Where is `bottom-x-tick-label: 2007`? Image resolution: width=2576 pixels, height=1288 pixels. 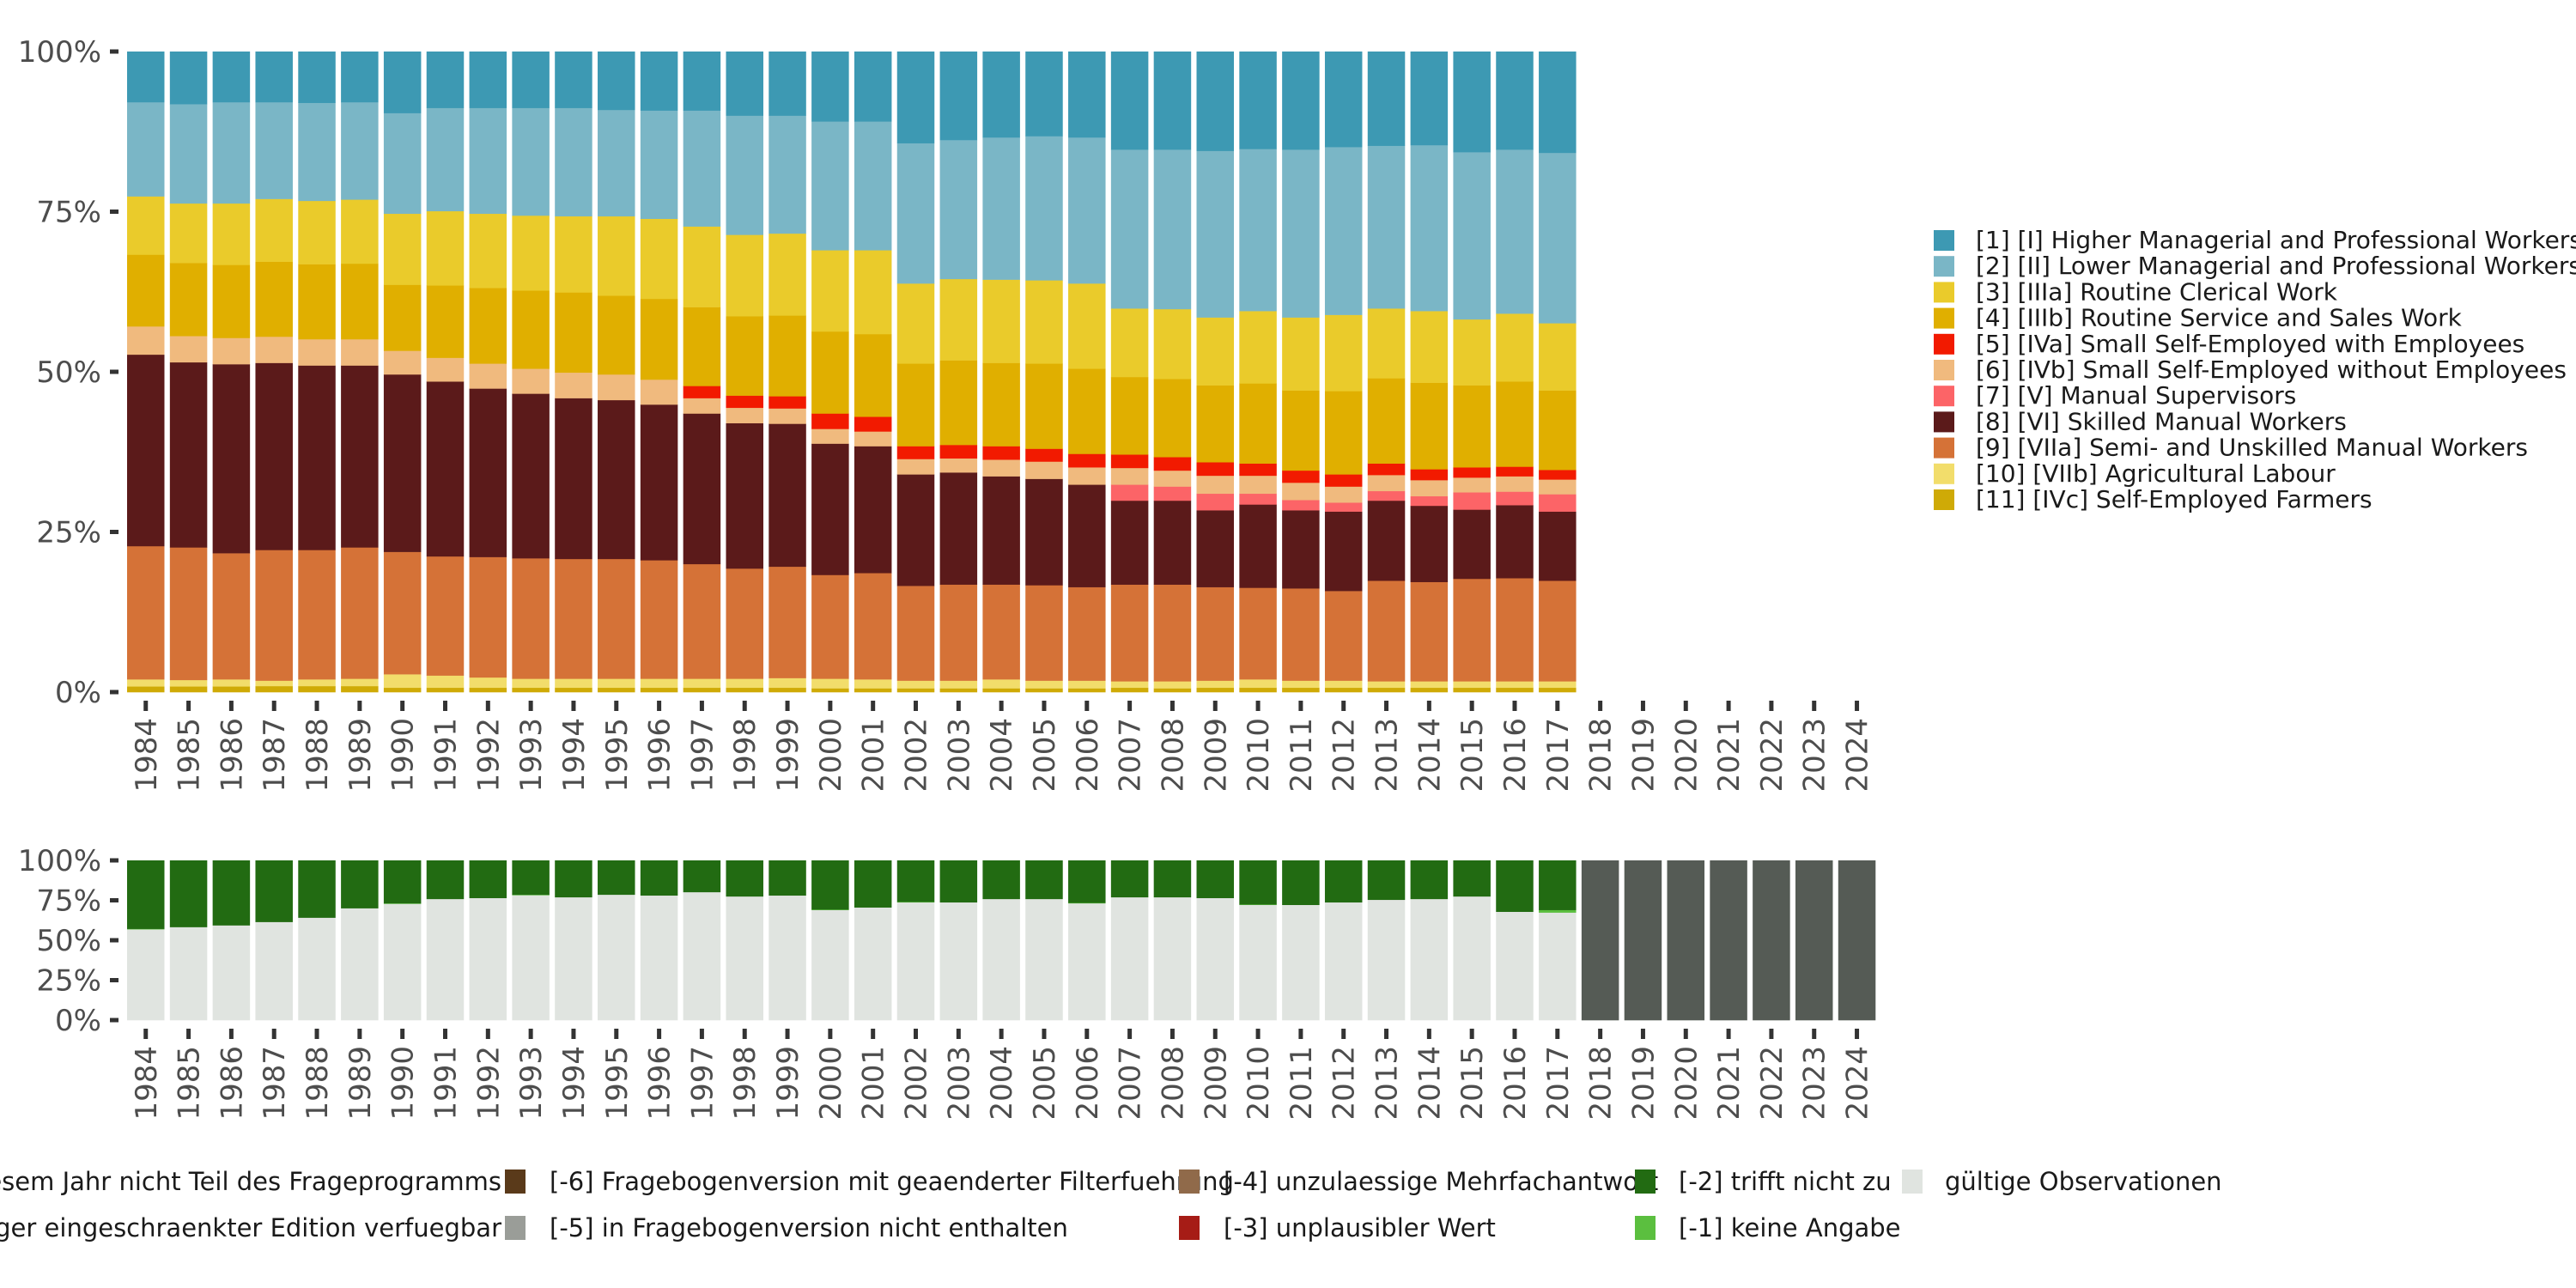
bottom-x-tick-label: 2007 is located at coordinates (1131, 1083).